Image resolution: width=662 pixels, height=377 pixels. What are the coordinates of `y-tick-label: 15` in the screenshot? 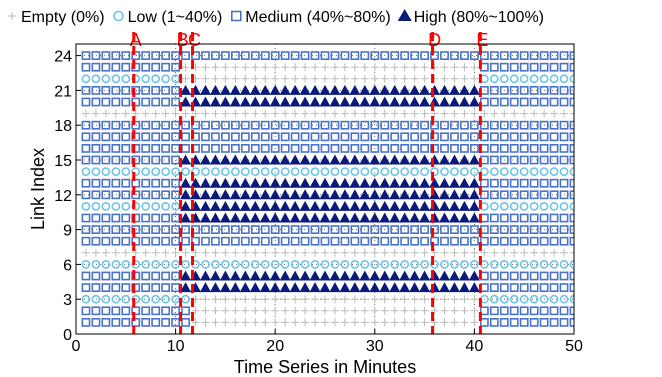 It's located at (63, 161).